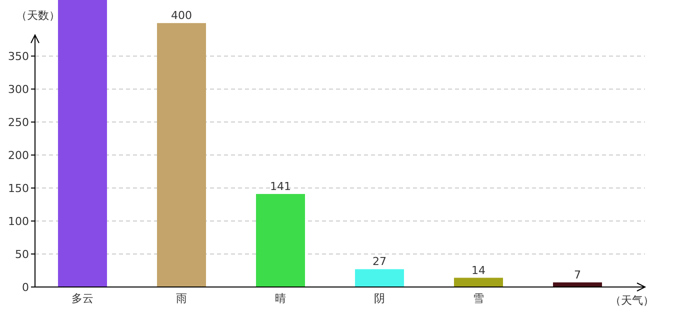 The height and width of the screenshot is (320, 680). Describe the element at coordinates (181, 15) in the screenshot. I see `data-label: 400` at that location.